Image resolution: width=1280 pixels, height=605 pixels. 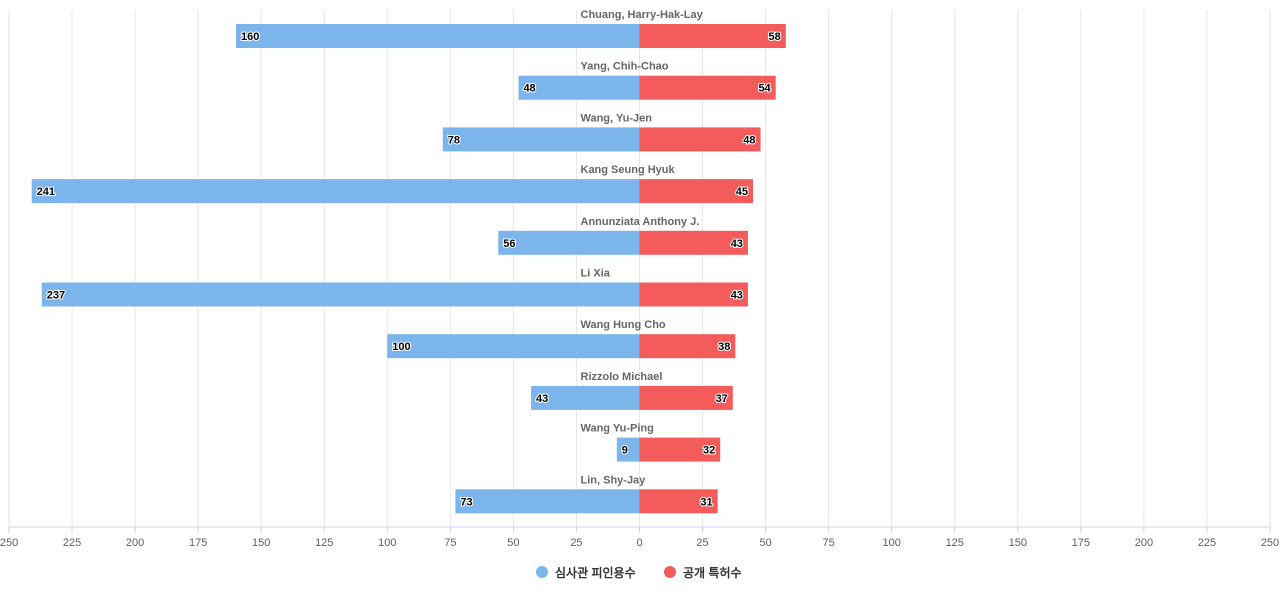 I want to click on data-label-left: 237, so click(x=56, y=296).